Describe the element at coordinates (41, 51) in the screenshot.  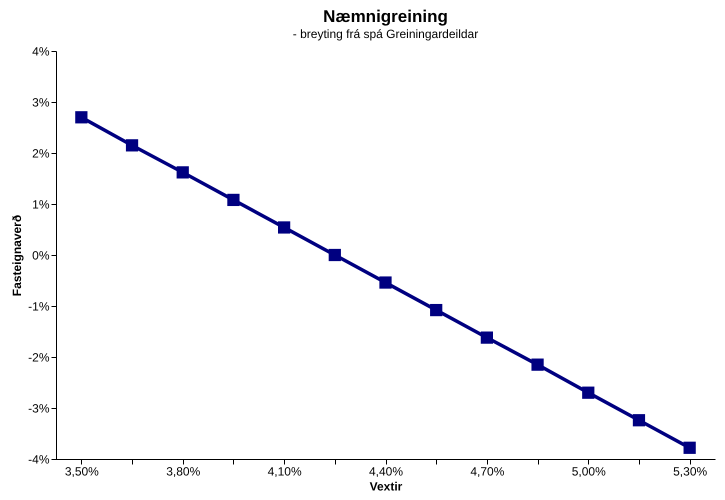
I see `y-tick-label: 4%` at that location.